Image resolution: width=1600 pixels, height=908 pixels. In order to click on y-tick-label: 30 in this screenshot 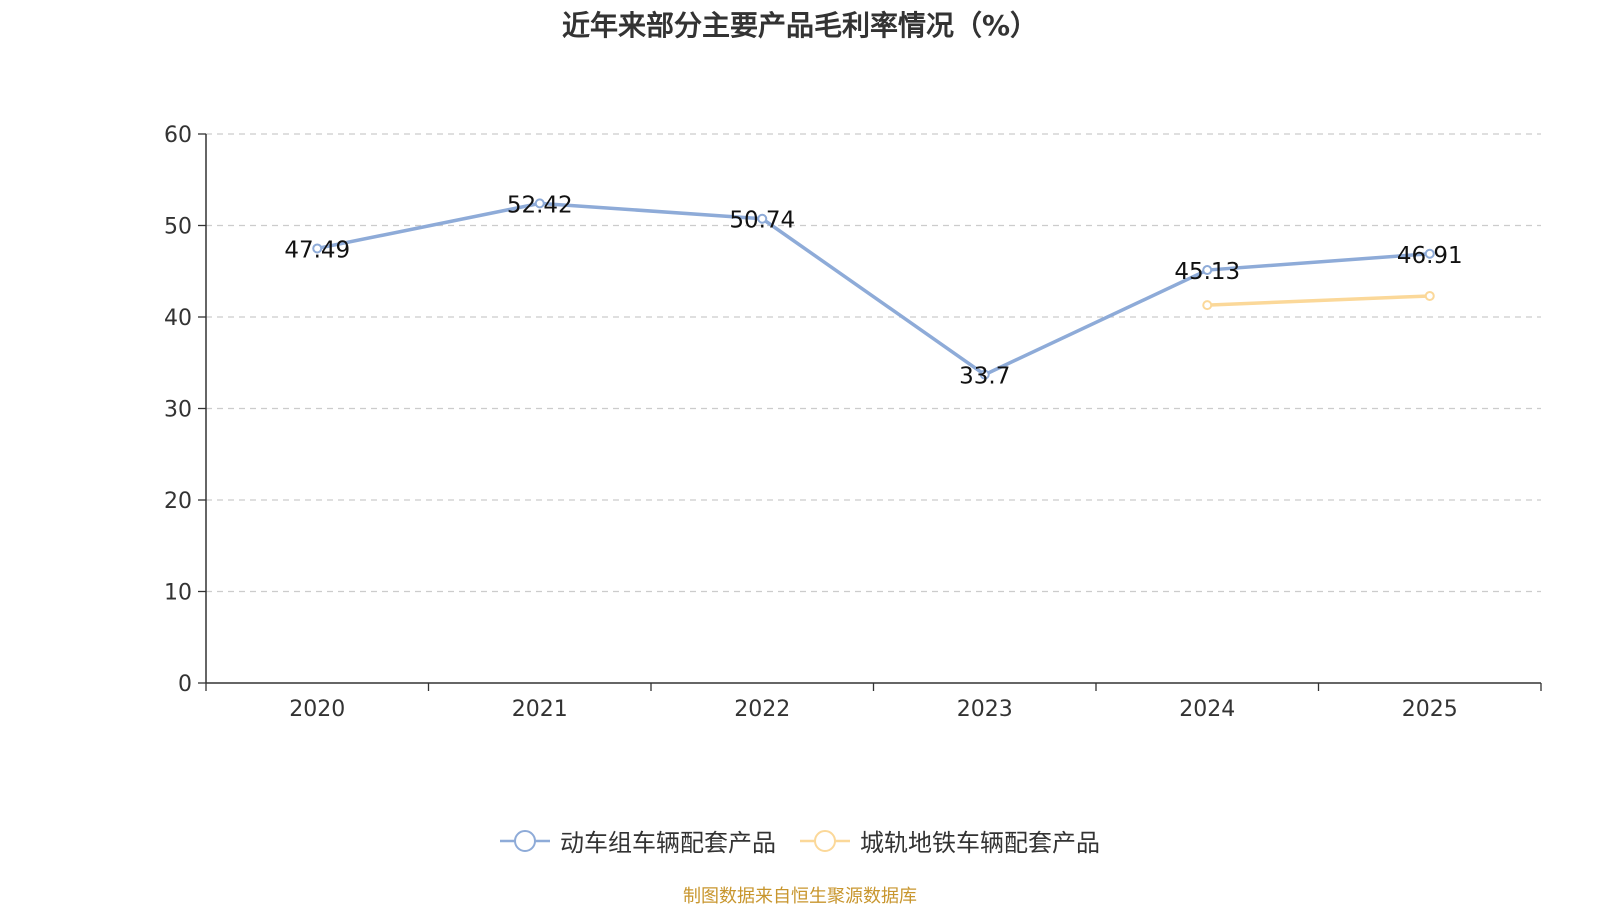, I will do `click(178, 410)`.